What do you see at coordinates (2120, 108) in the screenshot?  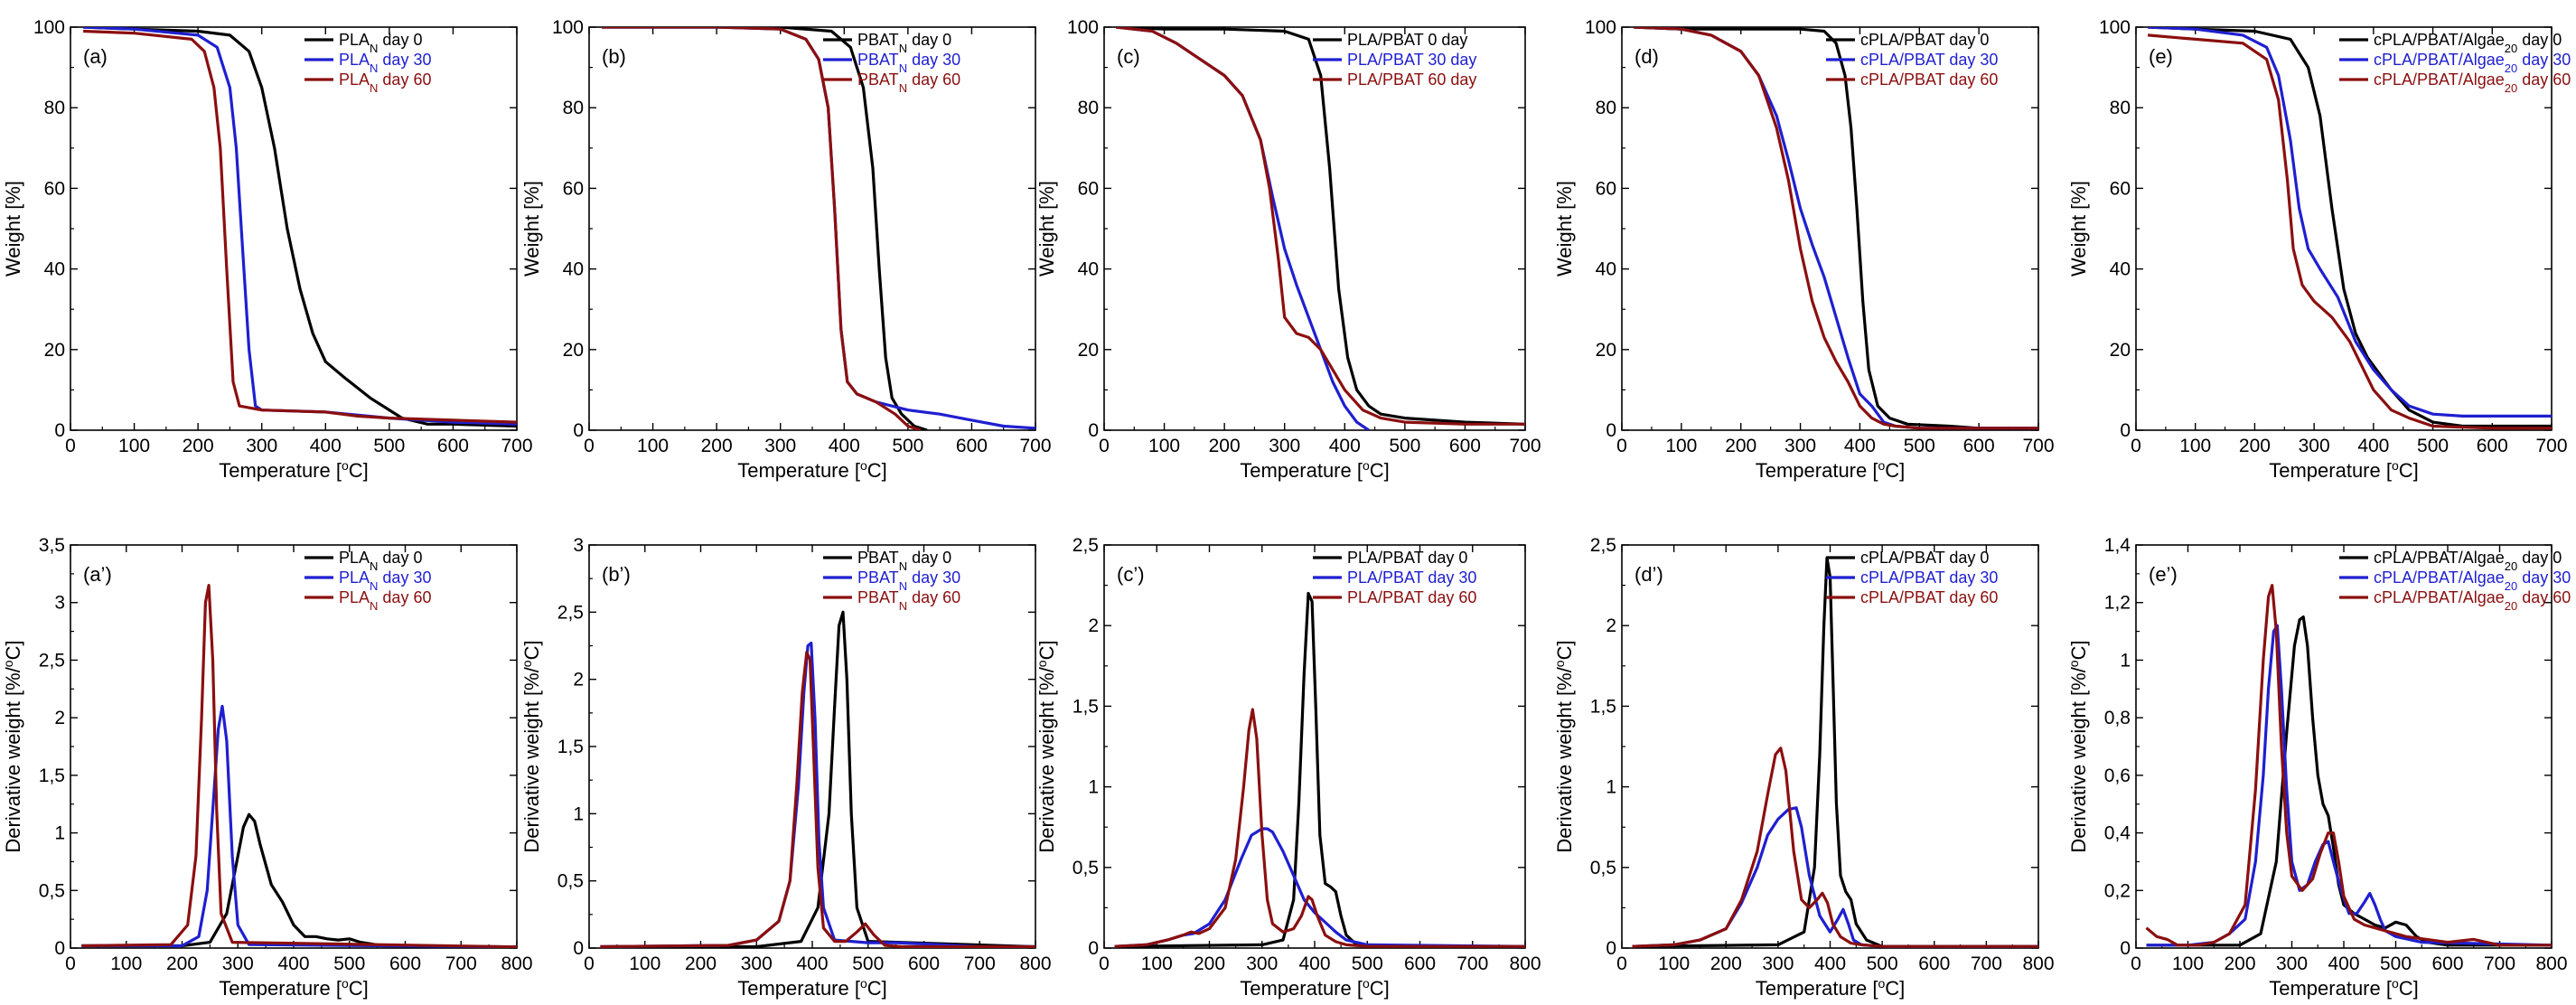 I see `y-tick-label: 80` at bounding box center [2120, 108].